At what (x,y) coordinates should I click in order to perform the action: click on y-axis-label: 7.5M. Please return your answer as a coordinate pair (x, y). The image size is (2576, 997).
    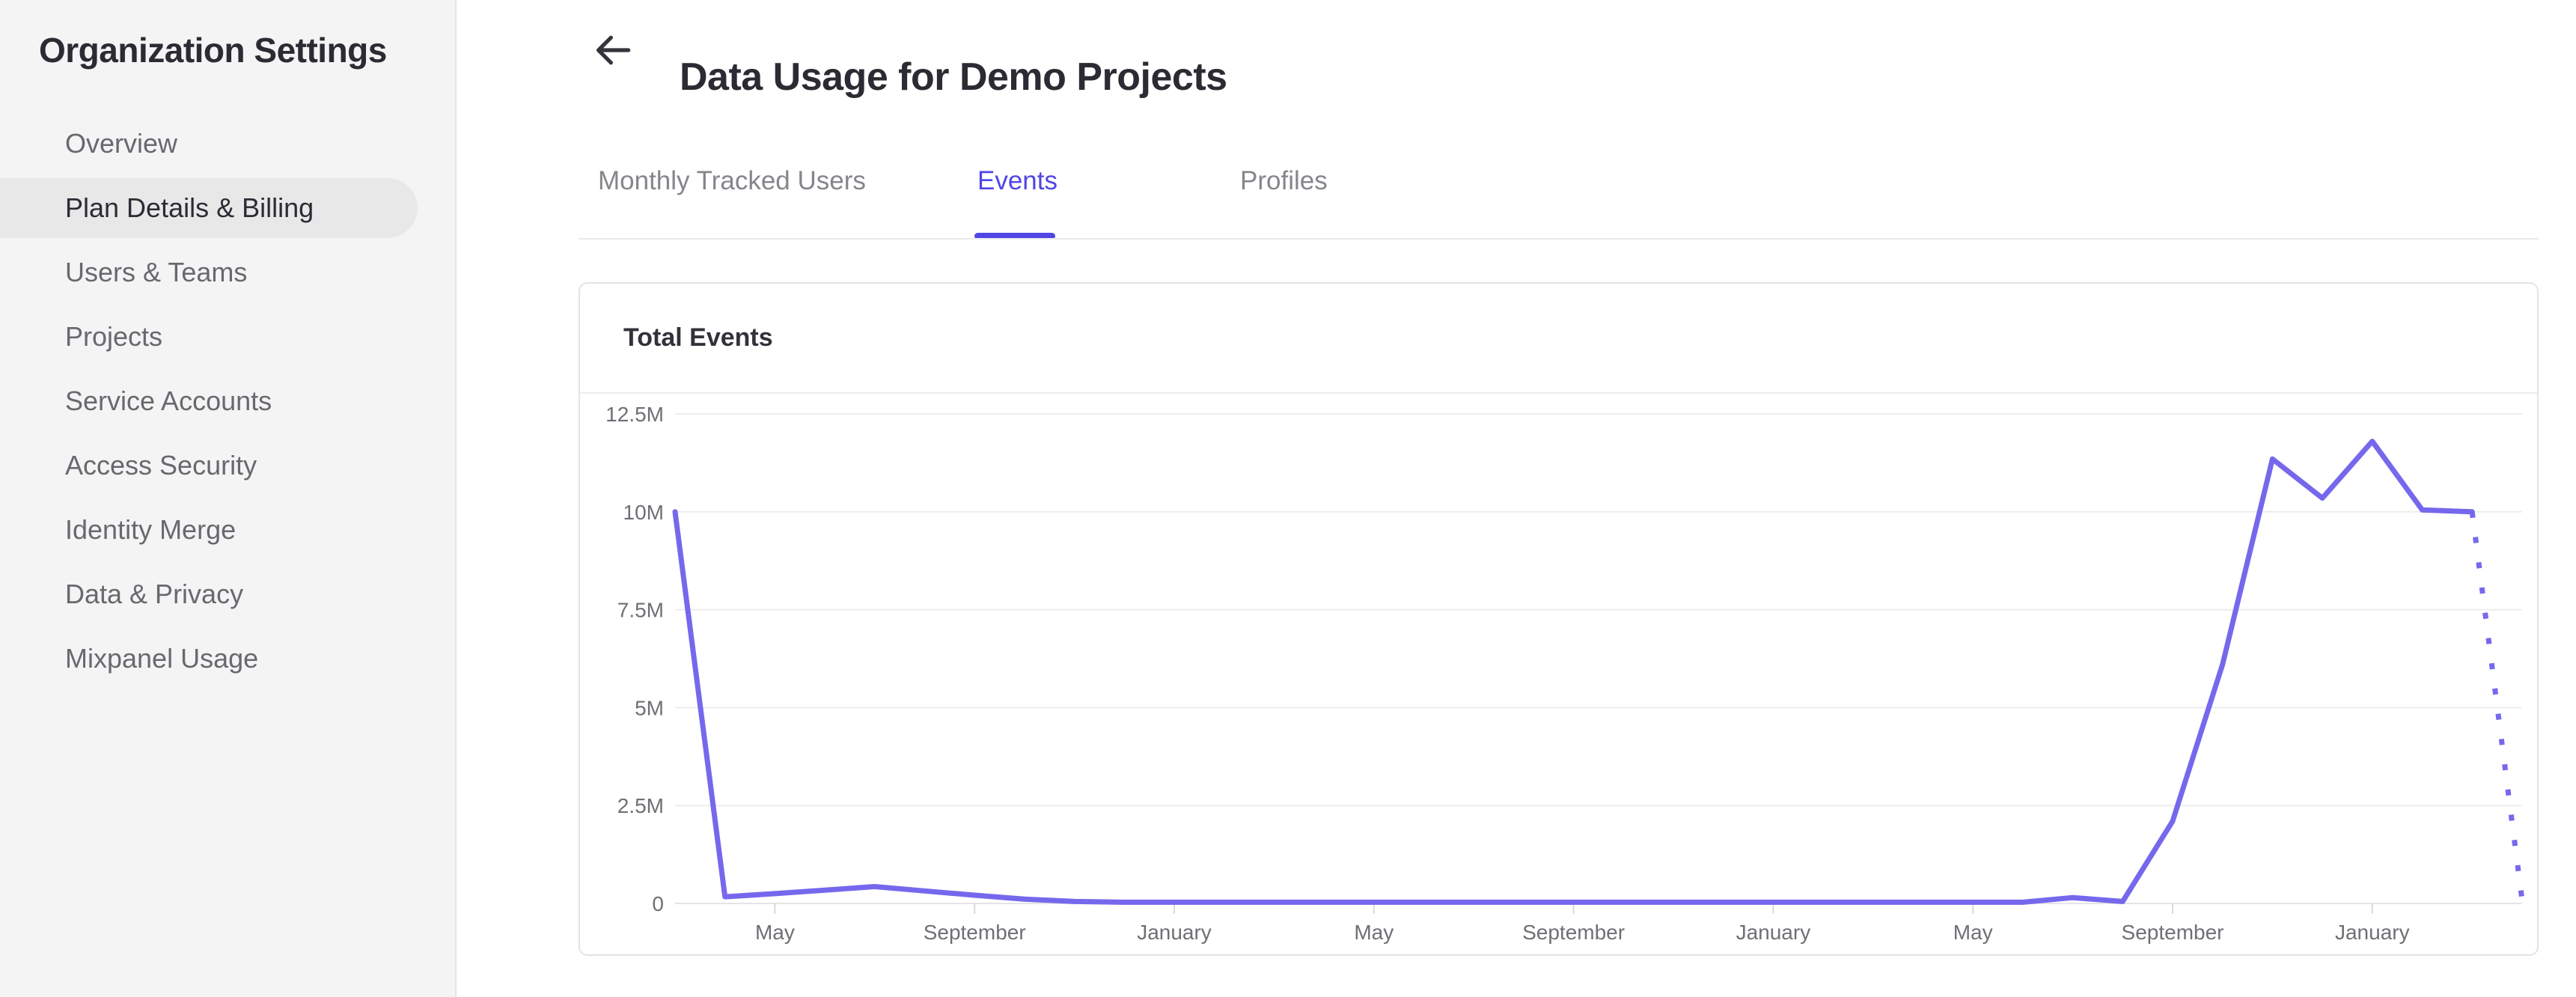
    Looking at the image, I should click on (640, 610).